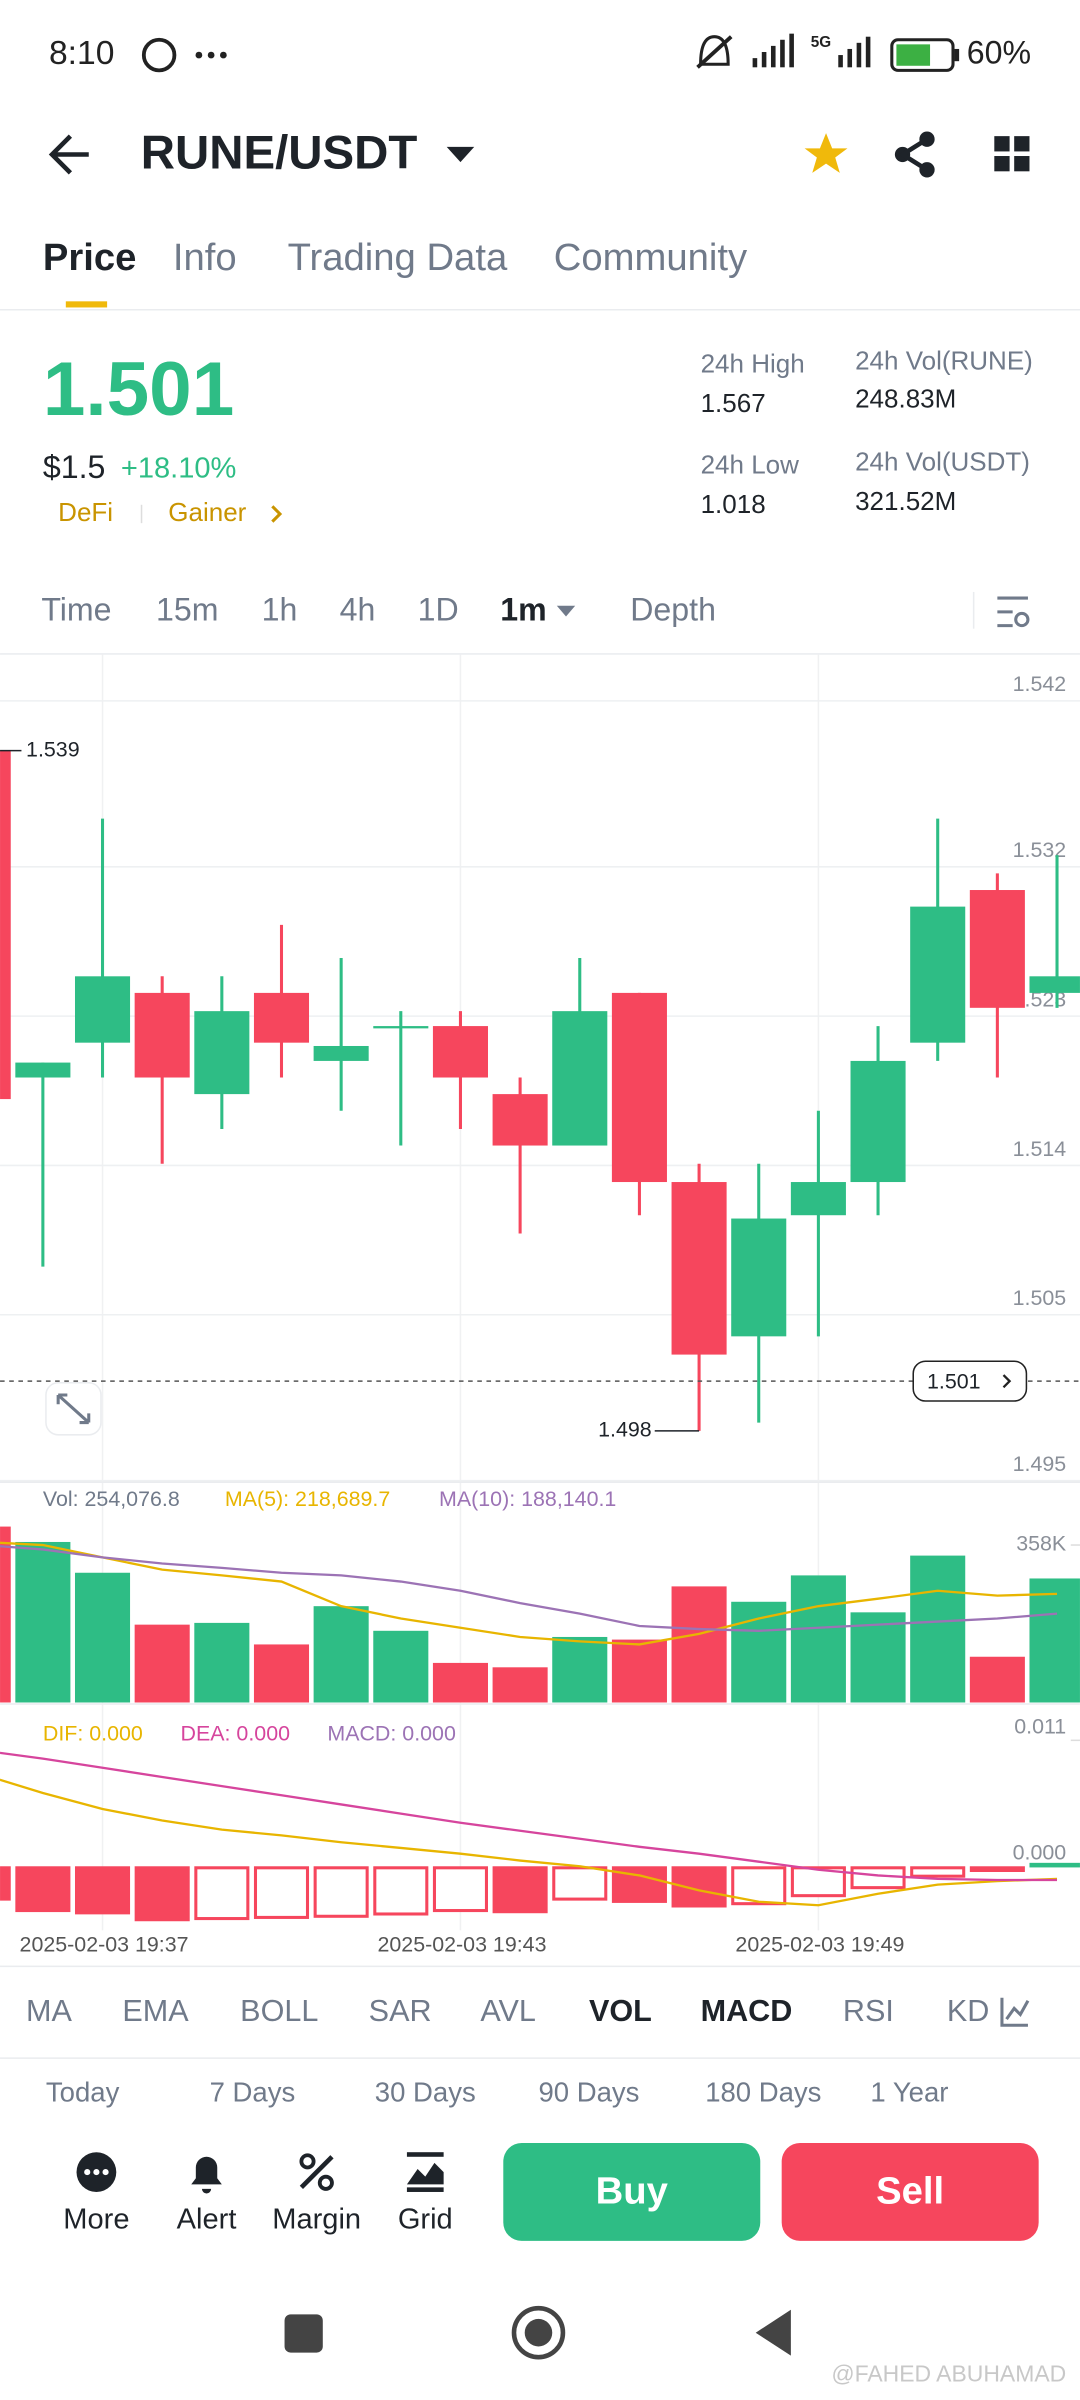 Image resolution: width=1080 pixels, height=2400 pixels. What do you see at coordinates (523, 609) in the screenshot?
I see `interval: 1m` at bounding box center [523, 609].